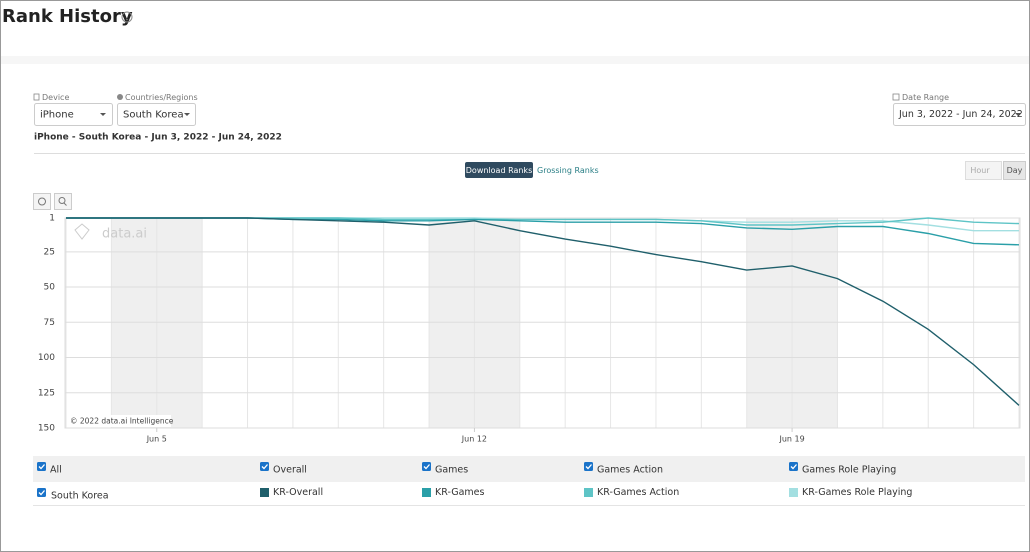 This screenshot has height=552, width=1030. I want to click on copyright: © 2022 data.ai Intelligence, so click(122, 421).